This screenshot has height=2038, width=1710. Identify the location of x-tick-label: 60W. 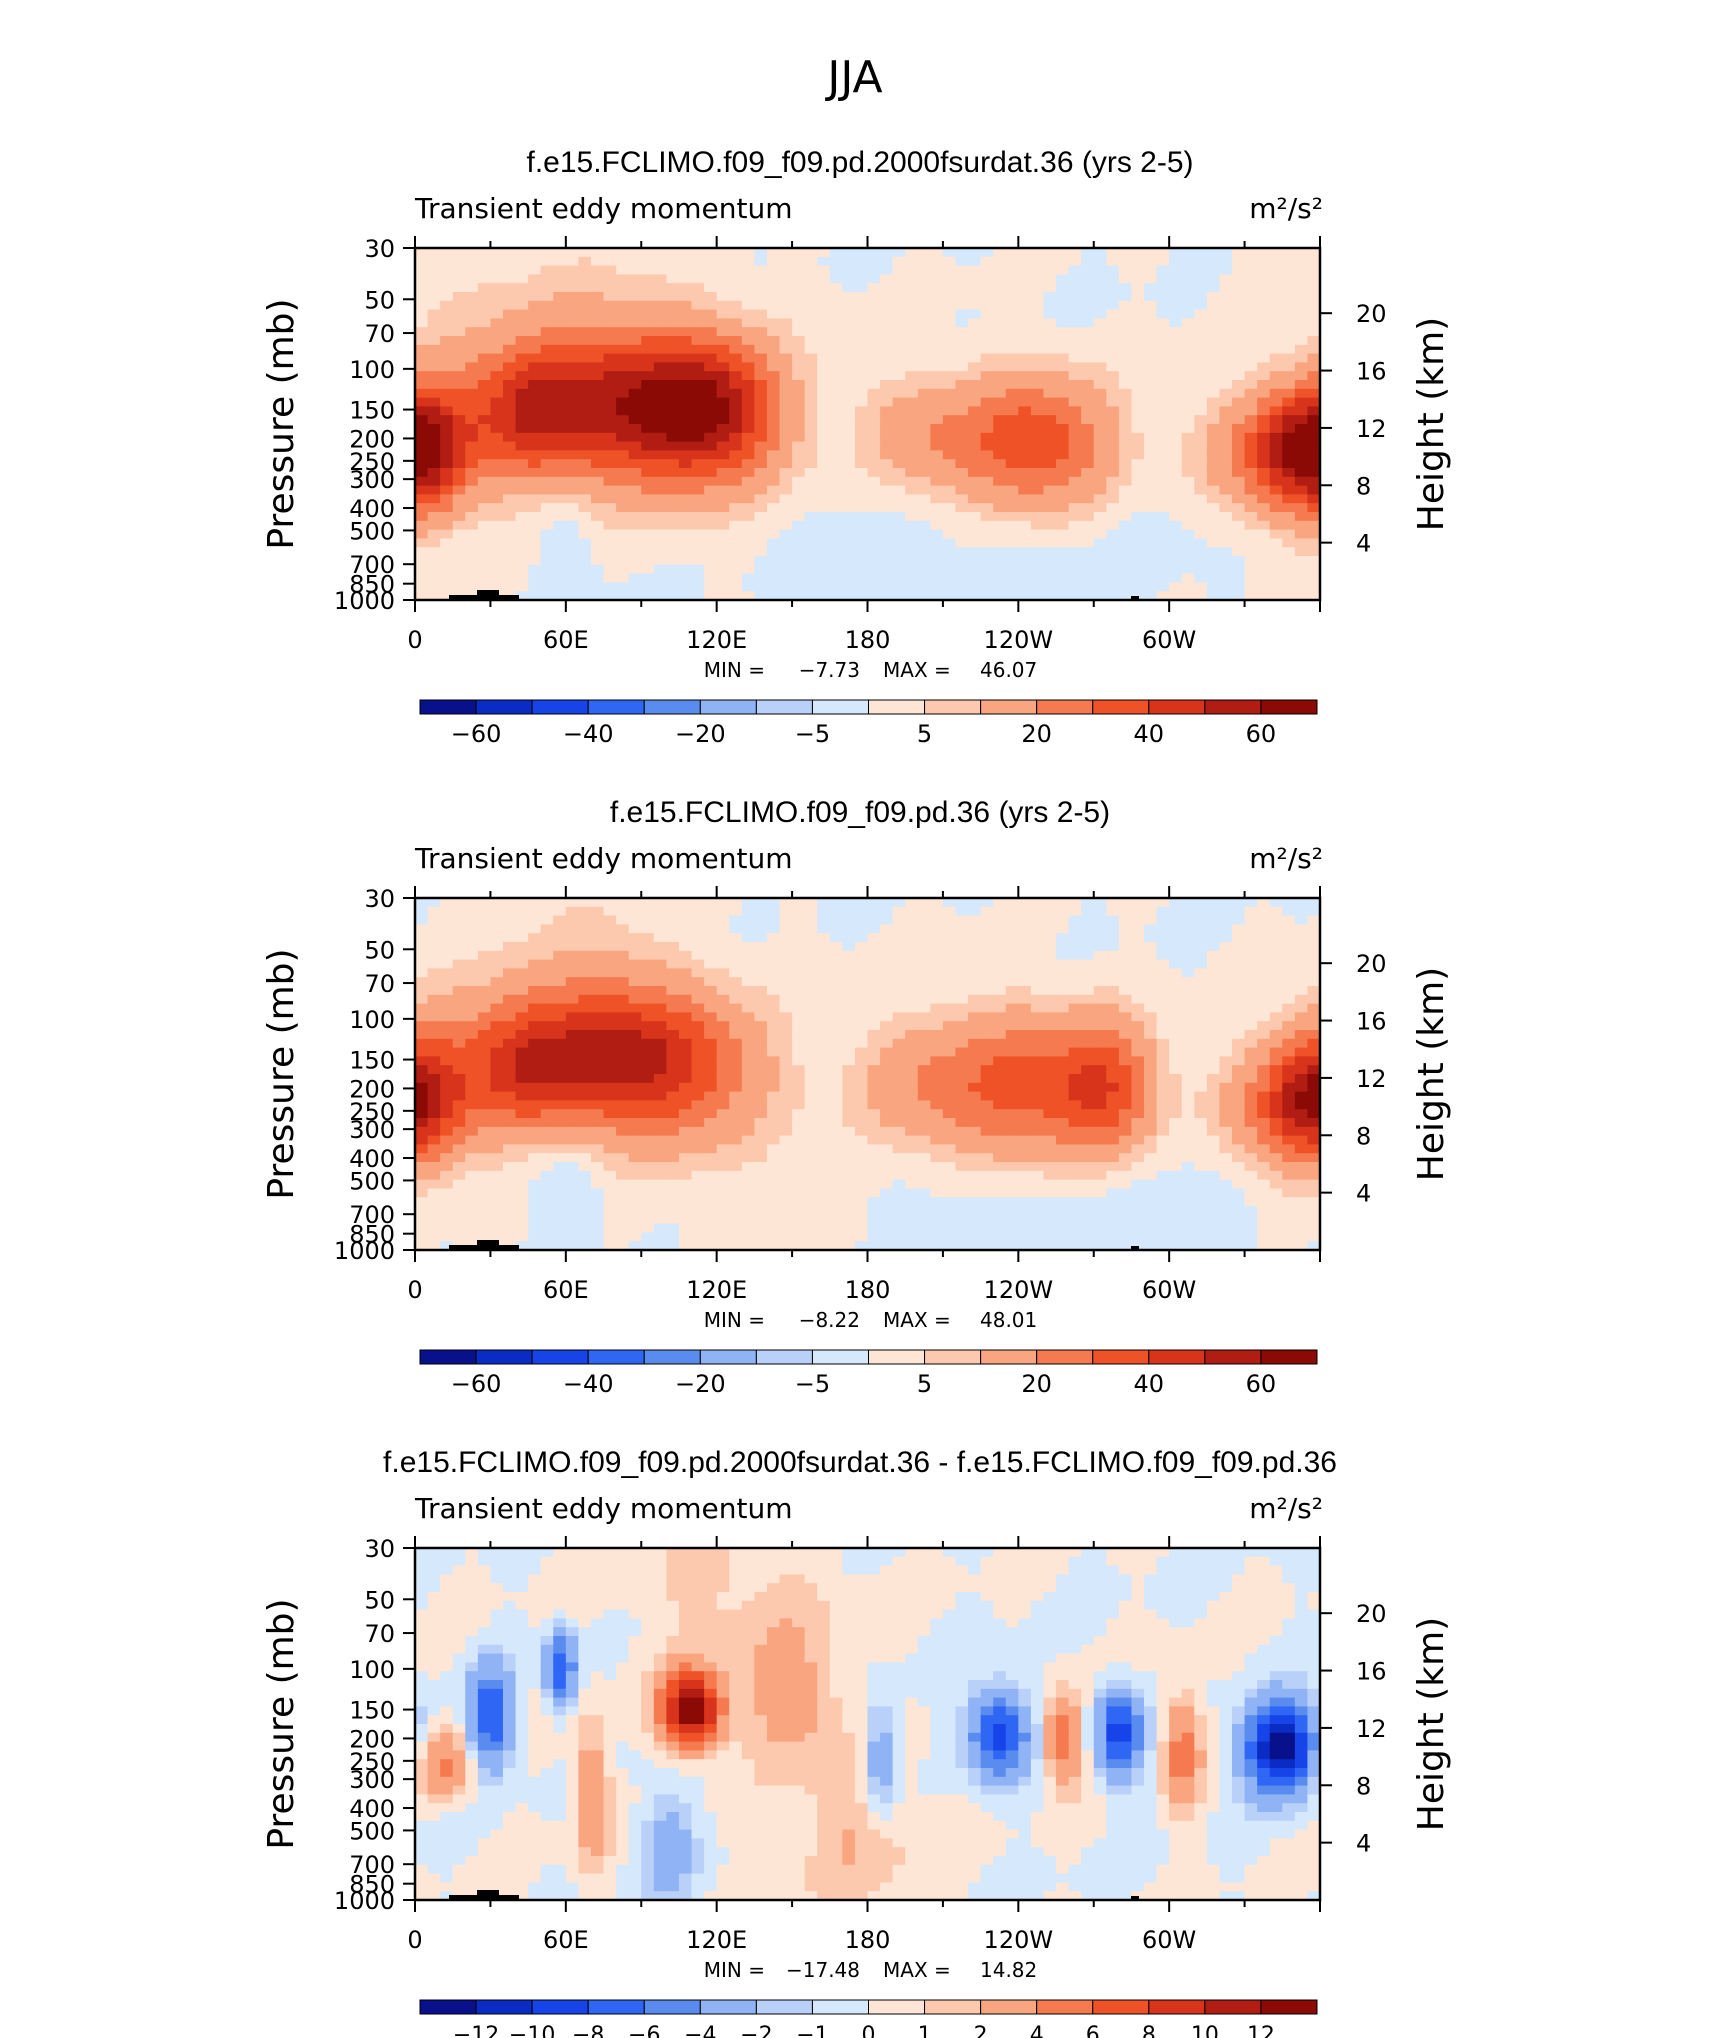
(1169, 640).